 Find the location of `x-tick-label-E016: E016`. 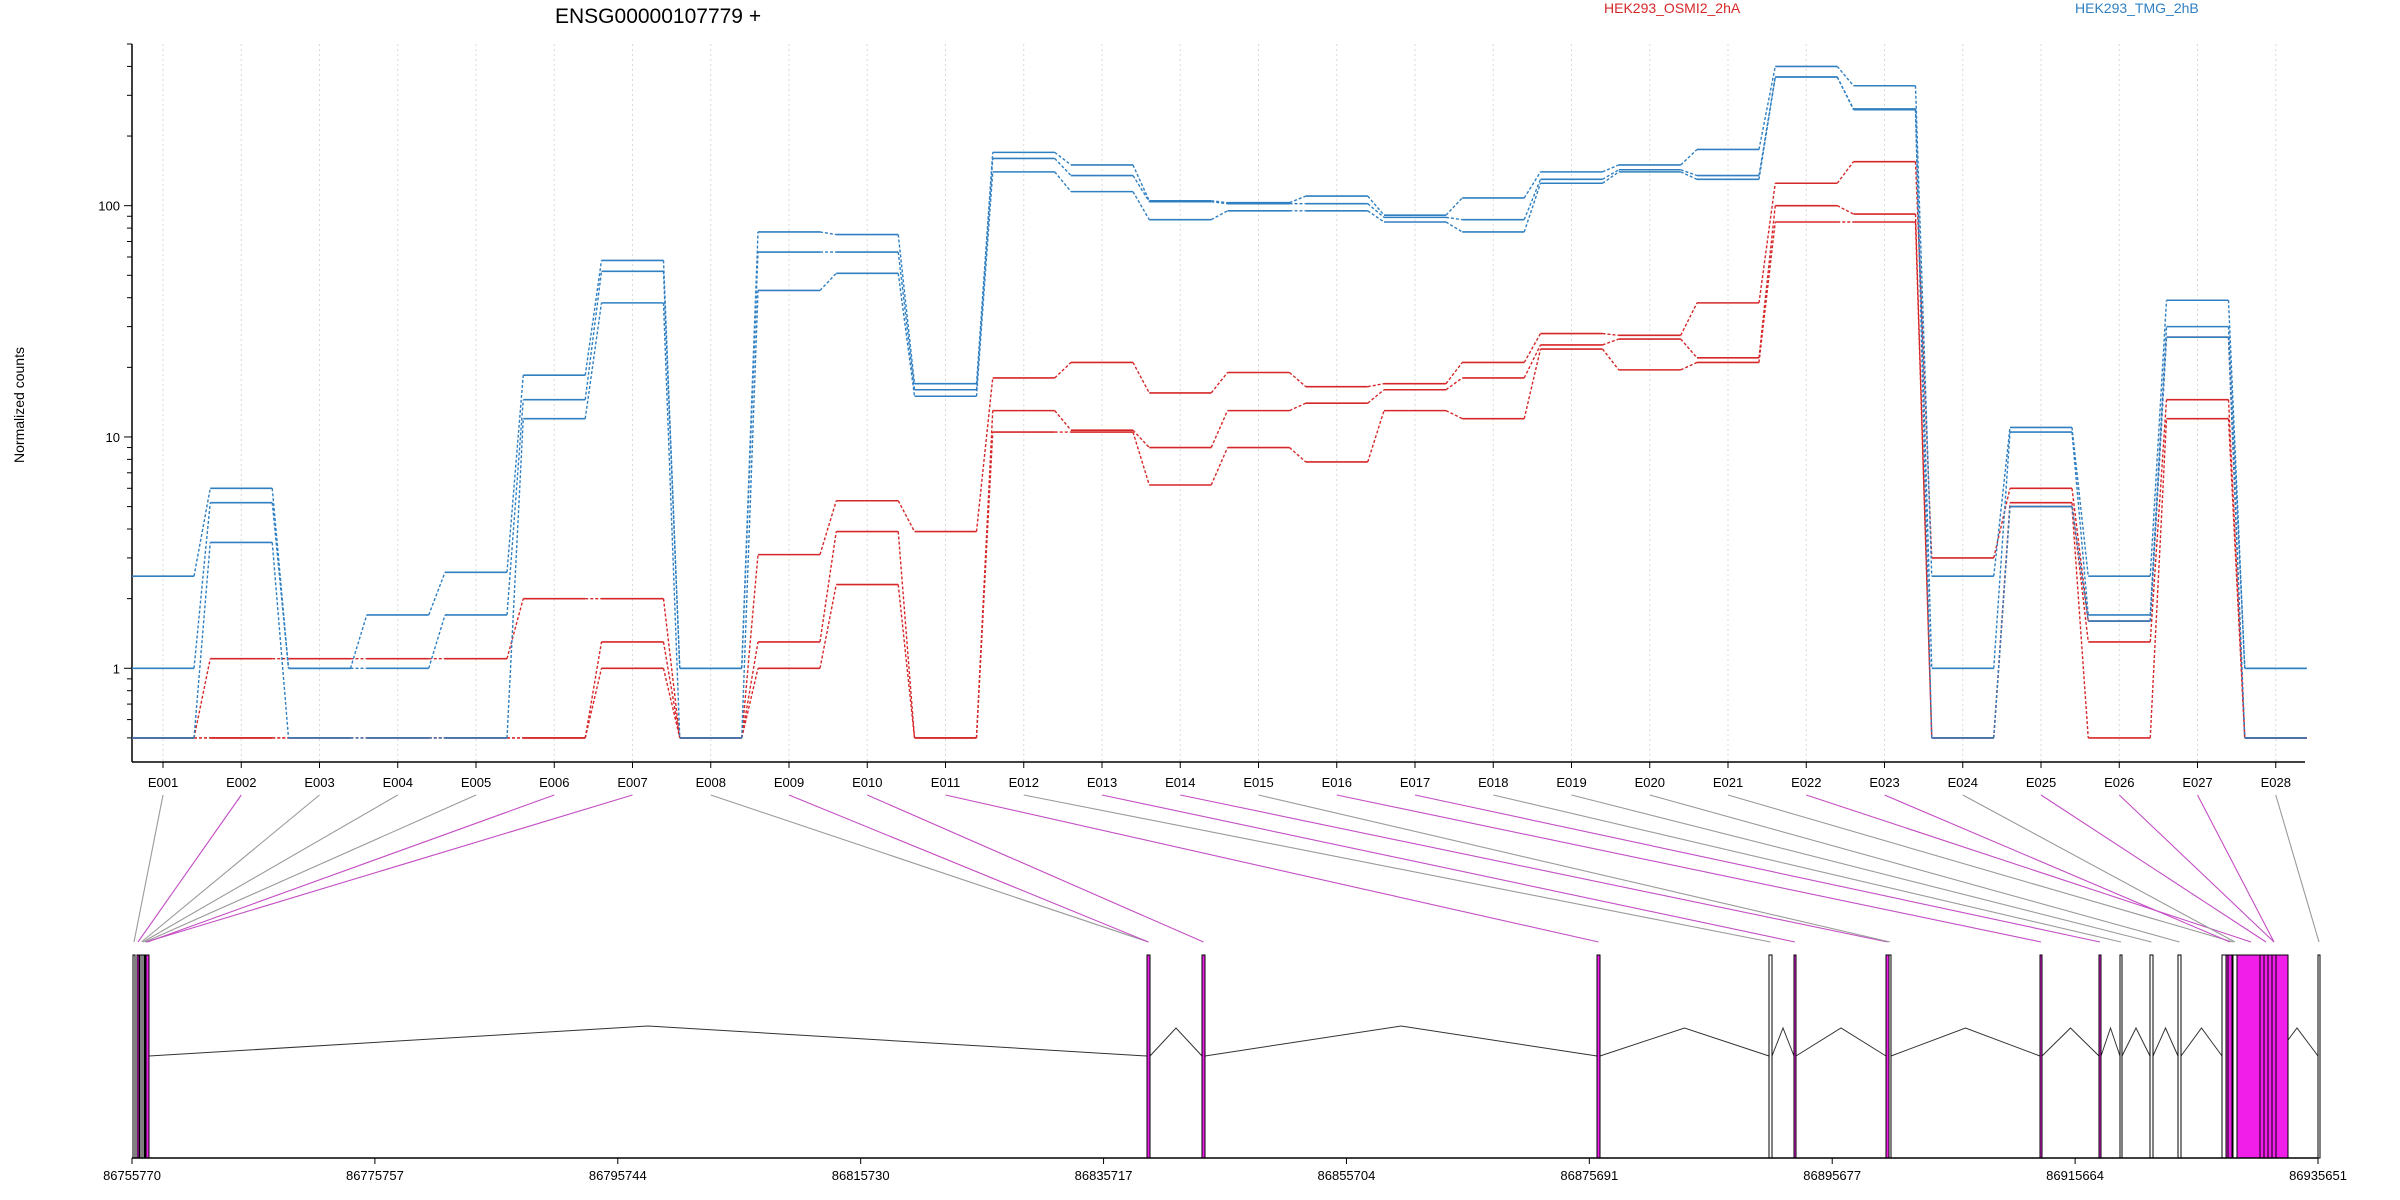

x-tick-label-E016: E016 is located at coordinates (1337, 782).